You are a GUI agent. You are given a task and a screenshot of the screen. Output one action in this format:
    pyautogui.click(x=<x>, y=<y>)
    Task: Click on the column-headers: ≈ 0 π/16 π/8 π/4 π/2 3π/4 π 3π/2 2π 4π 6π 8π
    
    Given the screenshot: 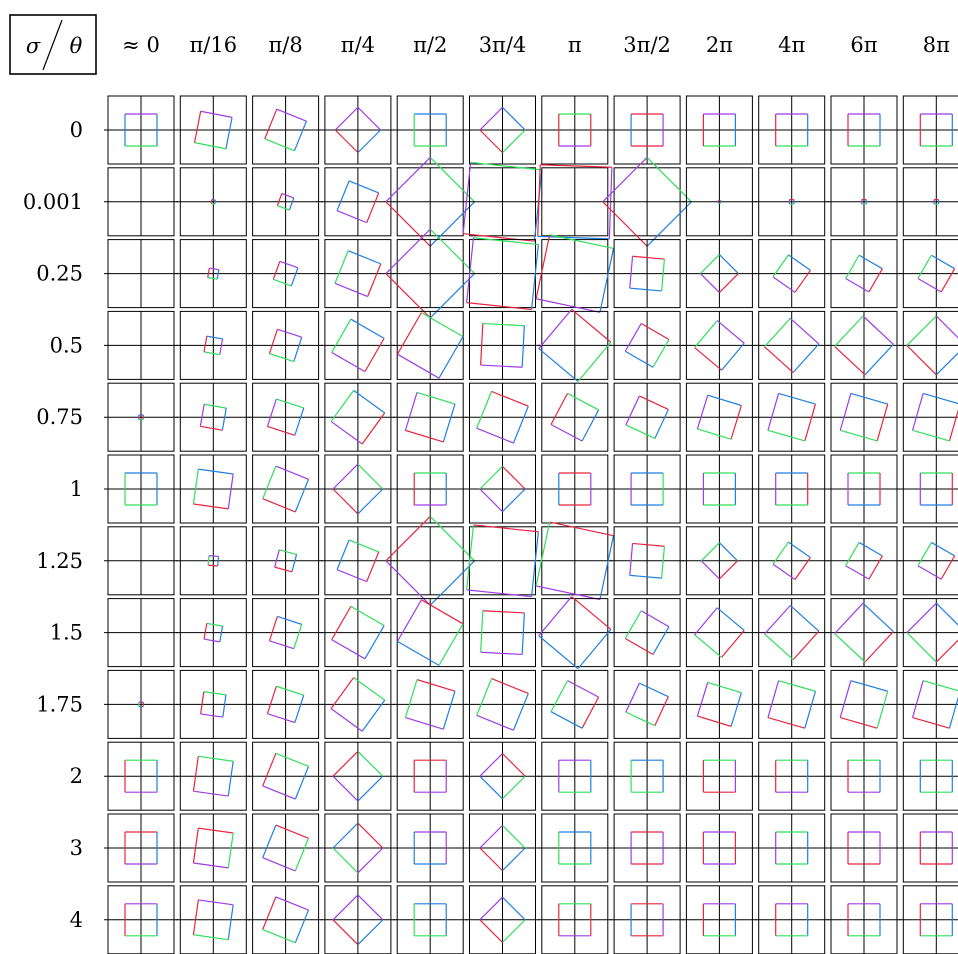 What is the action you would take?
    pyautogui.click(x=536, y=45)
    